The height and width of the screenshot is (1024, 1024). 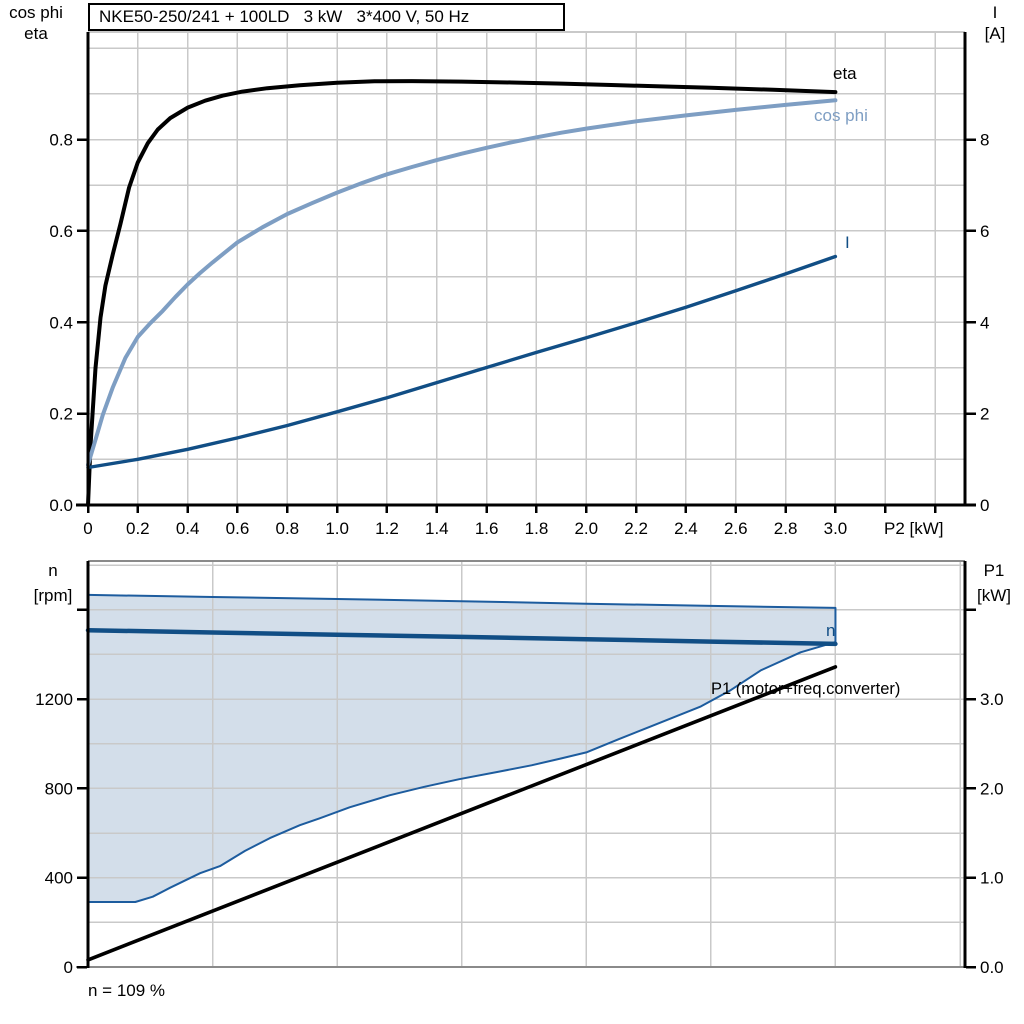 What do you see at coordinates (984, 414) in the screenshot?
I see `right-axis-tick-label: 2` at bounding box center [984, 414].